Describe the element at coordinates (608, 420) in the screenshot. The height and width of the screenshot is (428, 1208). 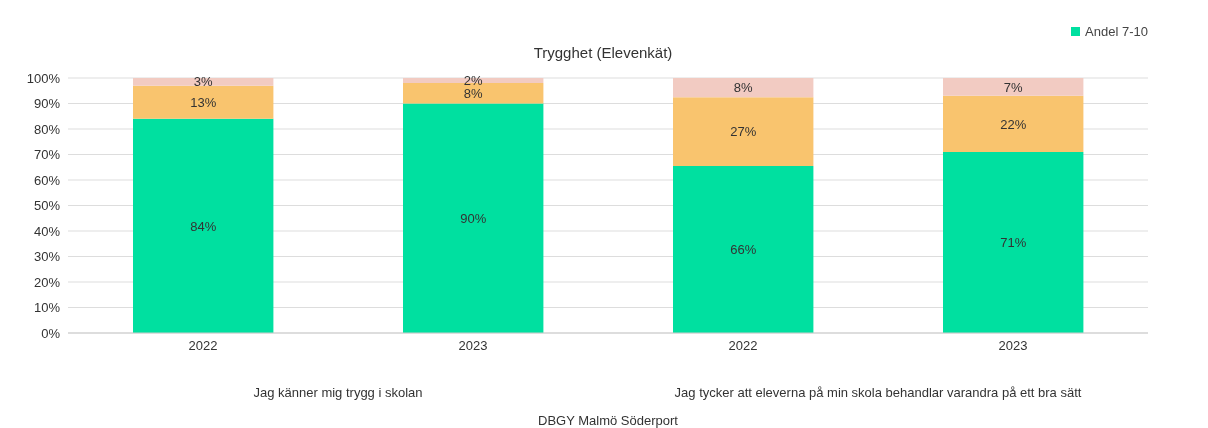
I see `x-axis-title: DBGY Malmö Söderport` at that location.